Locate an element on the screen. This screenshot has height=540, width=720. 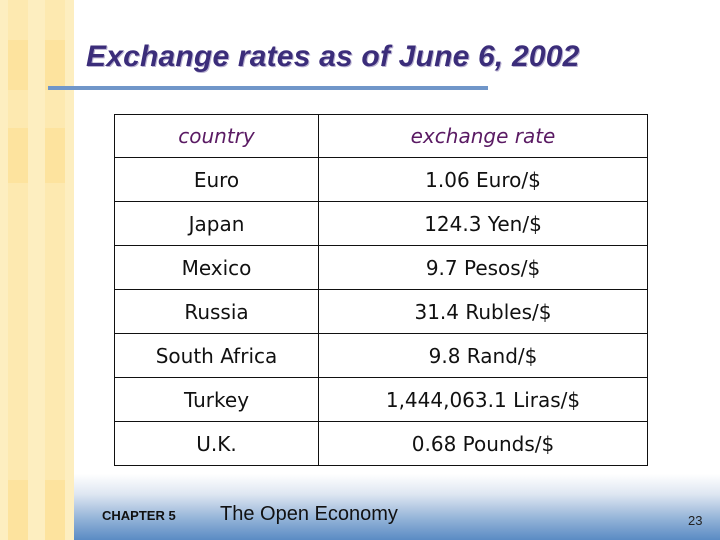
table-row: Turkey 1,444,063.1 Liras/$ is located at coordinates (381, 399).